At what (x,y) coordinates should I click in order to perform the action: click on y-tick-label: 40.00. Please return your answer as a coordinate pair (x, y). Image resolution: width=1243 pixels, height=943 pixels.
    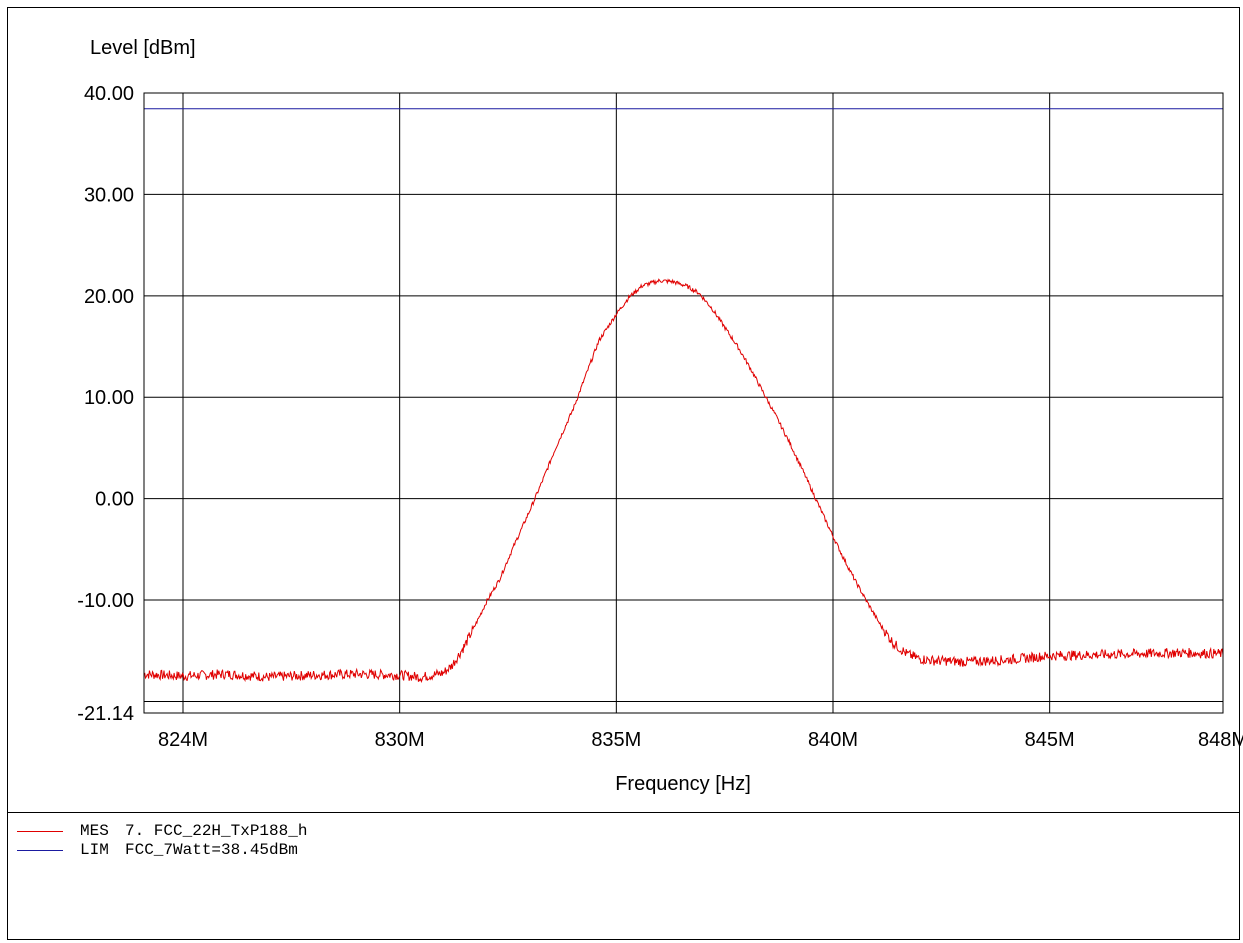
    Looking at the image, I should click on (109, 94).